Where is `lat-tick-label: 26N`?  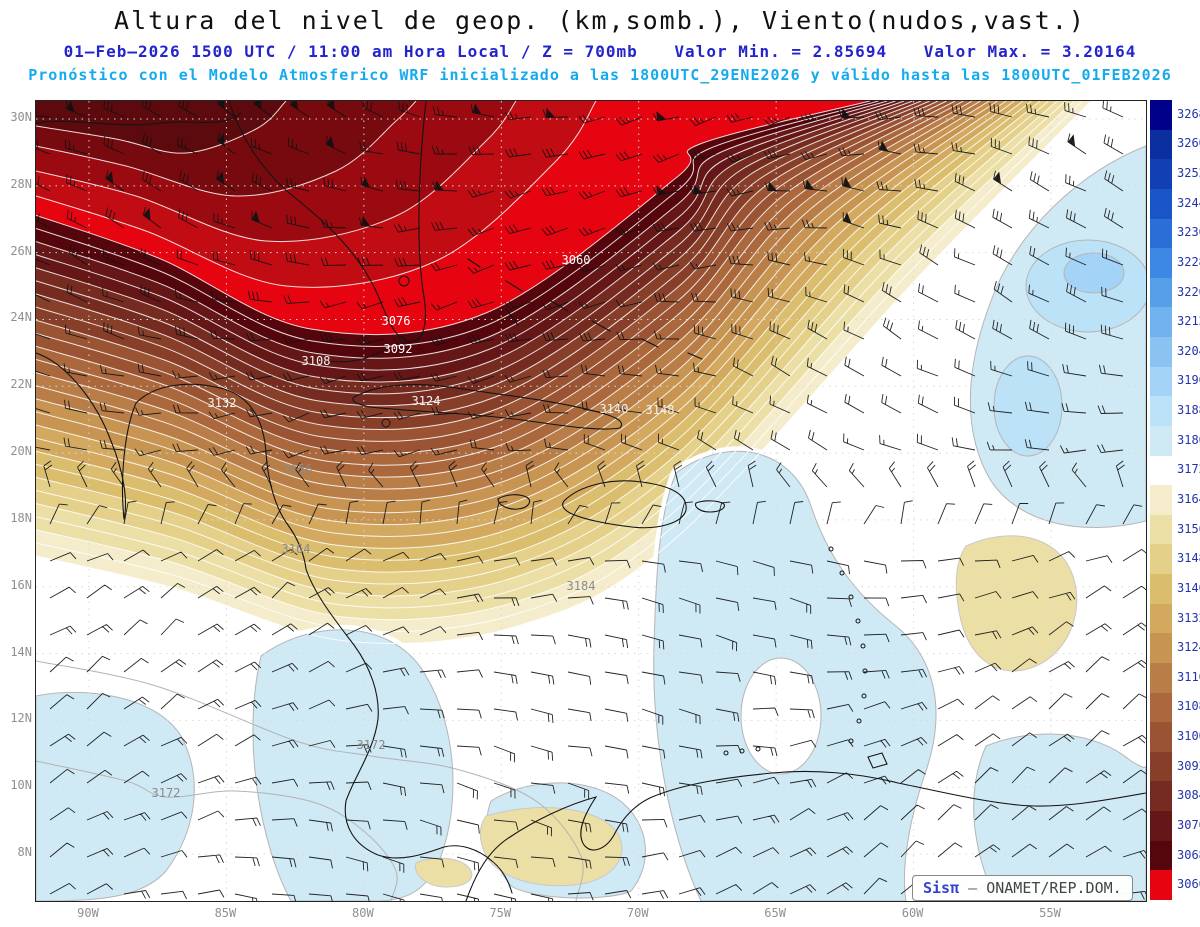 lat-tick-label: 26N is located at coordinates (21, 250).